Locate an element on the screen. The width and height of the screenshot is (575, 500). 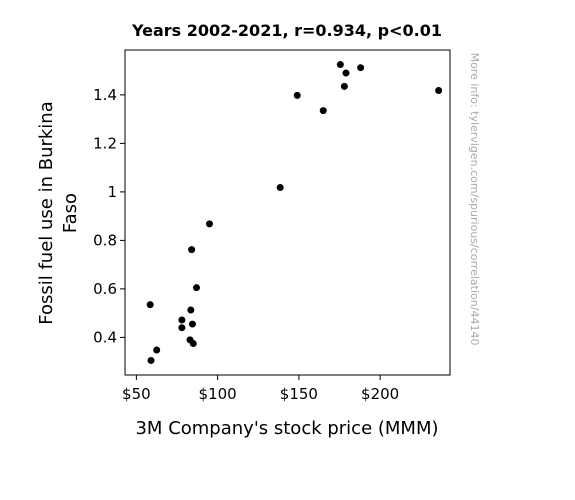
y-tick-label: 0.4 is located at coordinates (105, 337).